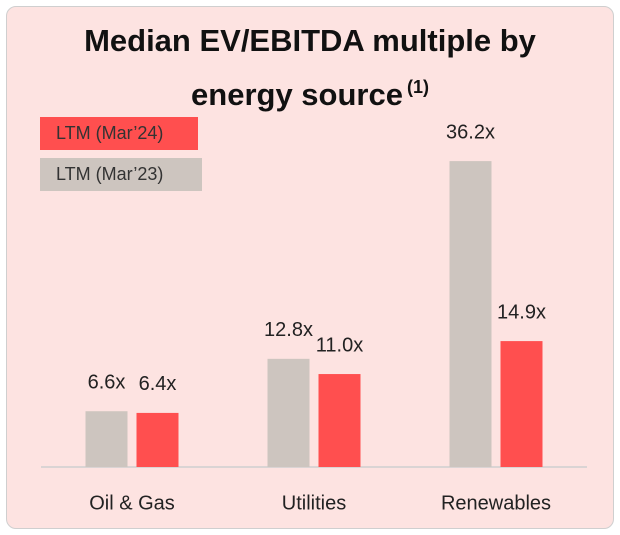  Describe the element at coordinates (109, 133) in the screenshot. I see `legend-label: LTM (Mar’24)` at that location.